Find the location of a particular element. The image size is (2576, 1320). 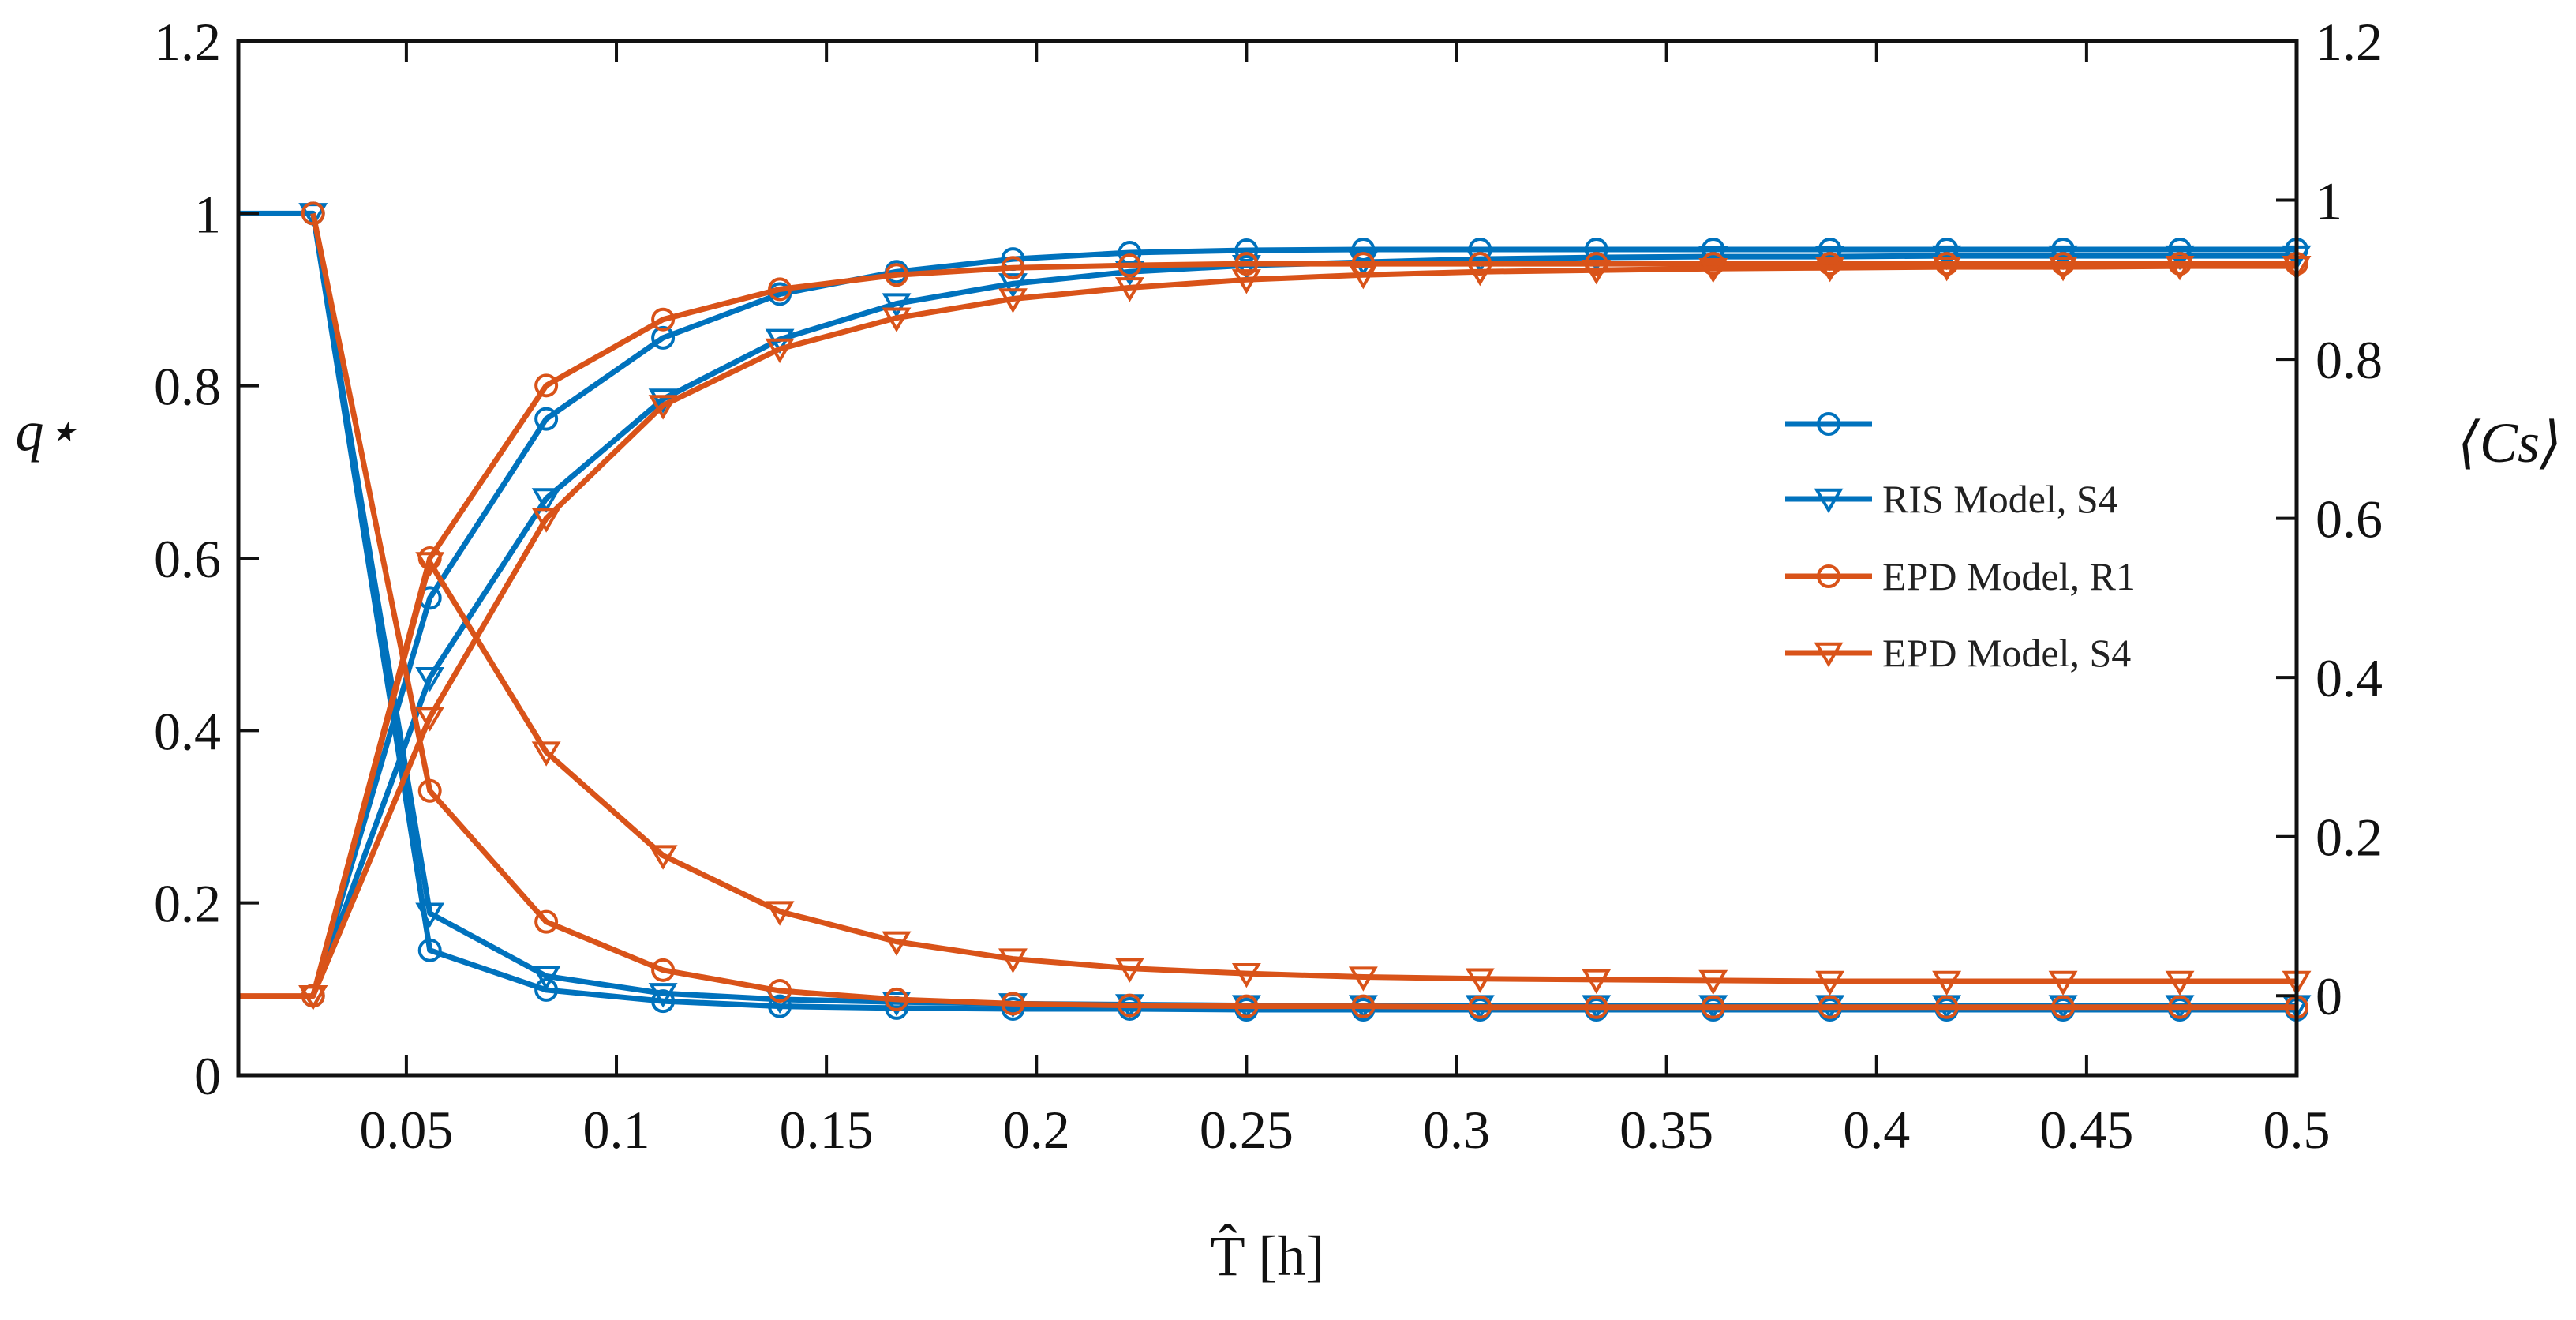

legend-label: RIS Model, S4 is located at coordinates (2000, 499).